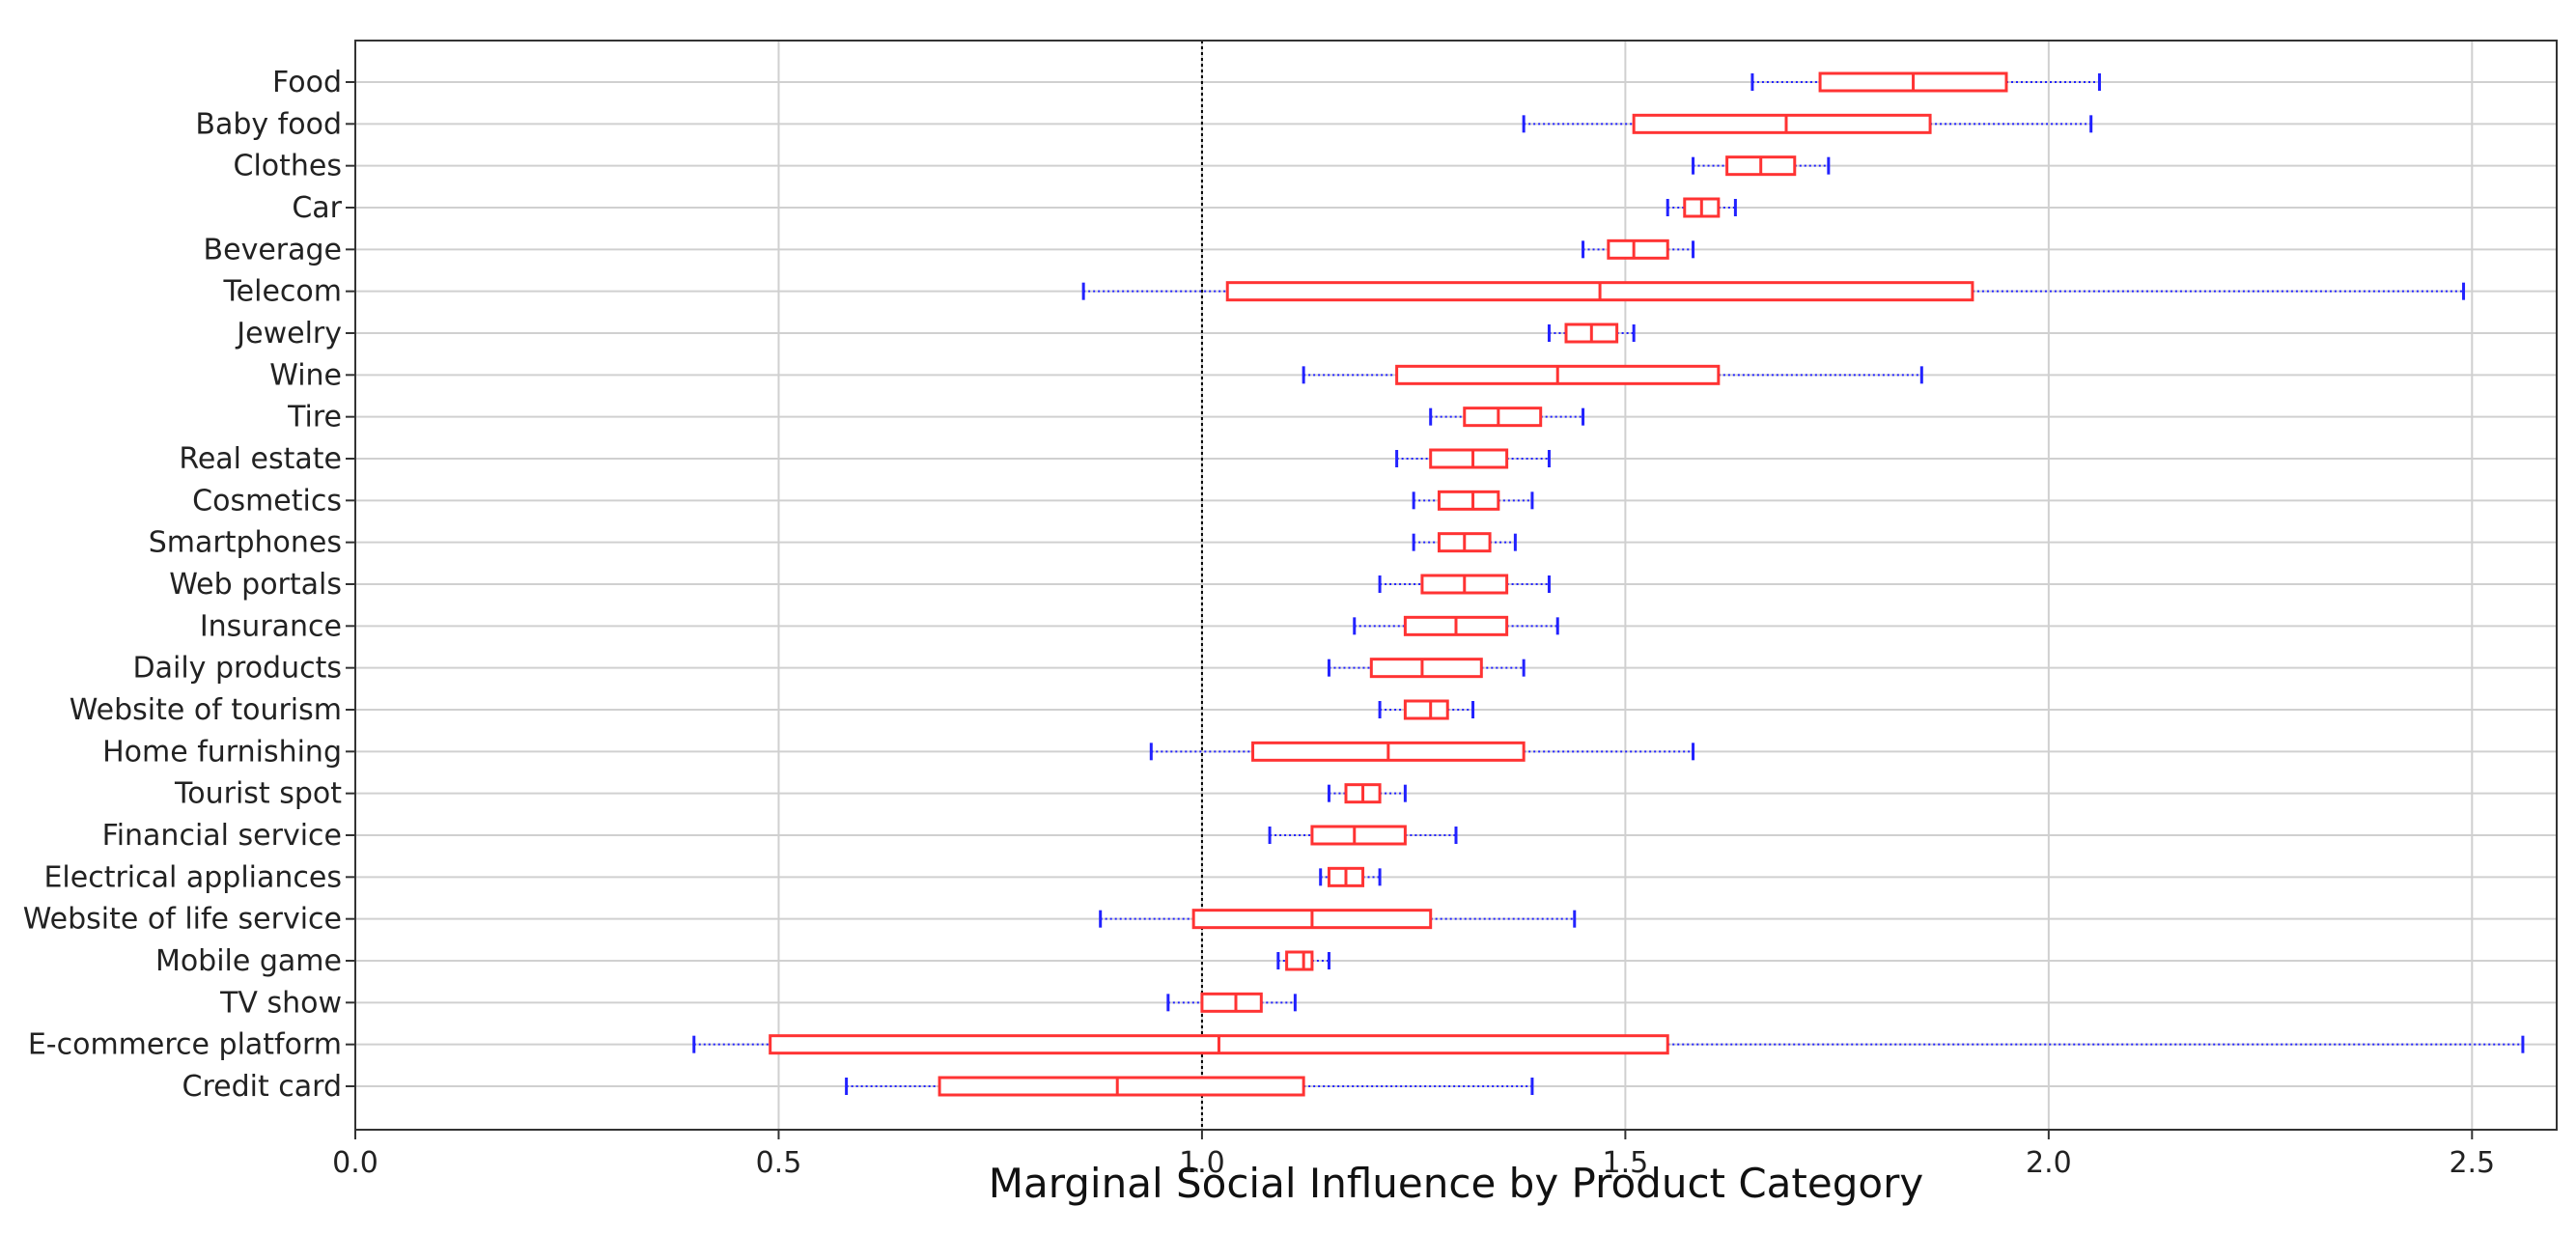  I want to click on x-tick-label: 0.5, so click(779, 1163).